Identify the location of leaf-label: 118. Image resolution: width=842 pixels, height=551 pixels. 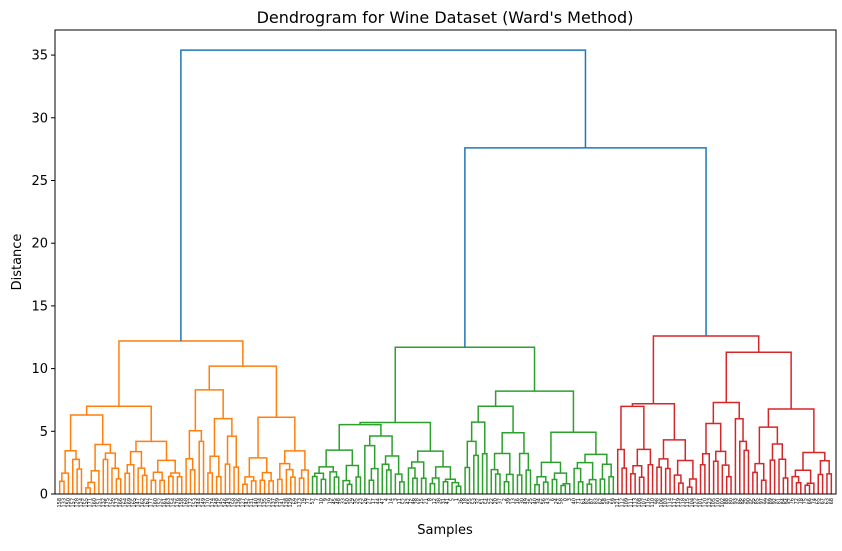
(684, 503).